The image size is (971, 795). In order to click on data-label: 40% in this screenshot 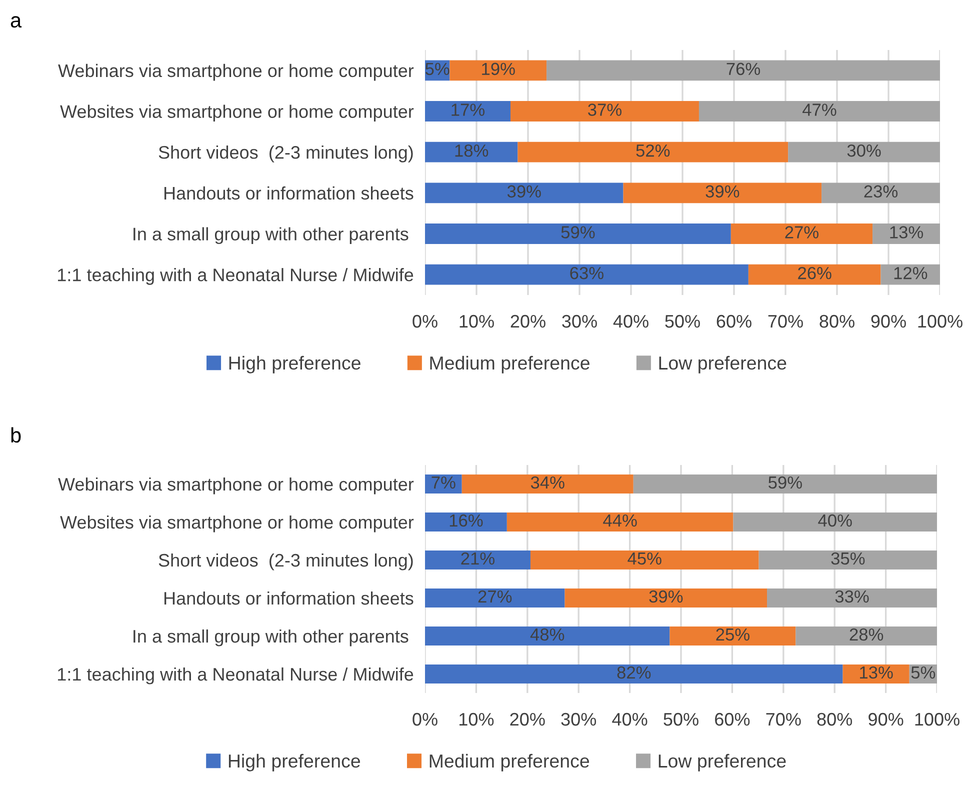, I will do `click(835, 520)`.